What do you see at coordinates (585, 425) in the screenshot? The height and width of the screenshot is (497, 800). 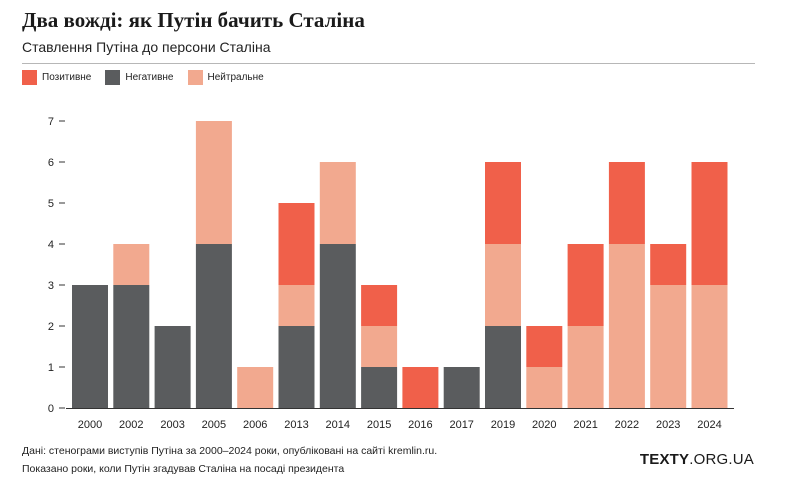 I see `x-tick-label: 2021` at bounding box center [585, 425].